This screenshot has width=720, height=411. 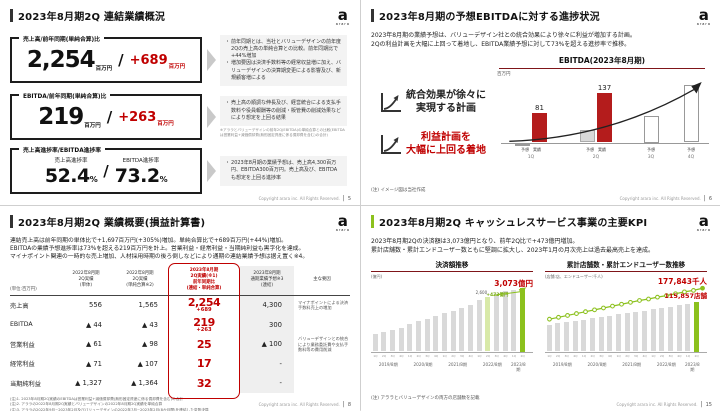 I want to click on page-title: 2023年8月期2Q 業績概要(損益計算書), so click(x=112, y=223).